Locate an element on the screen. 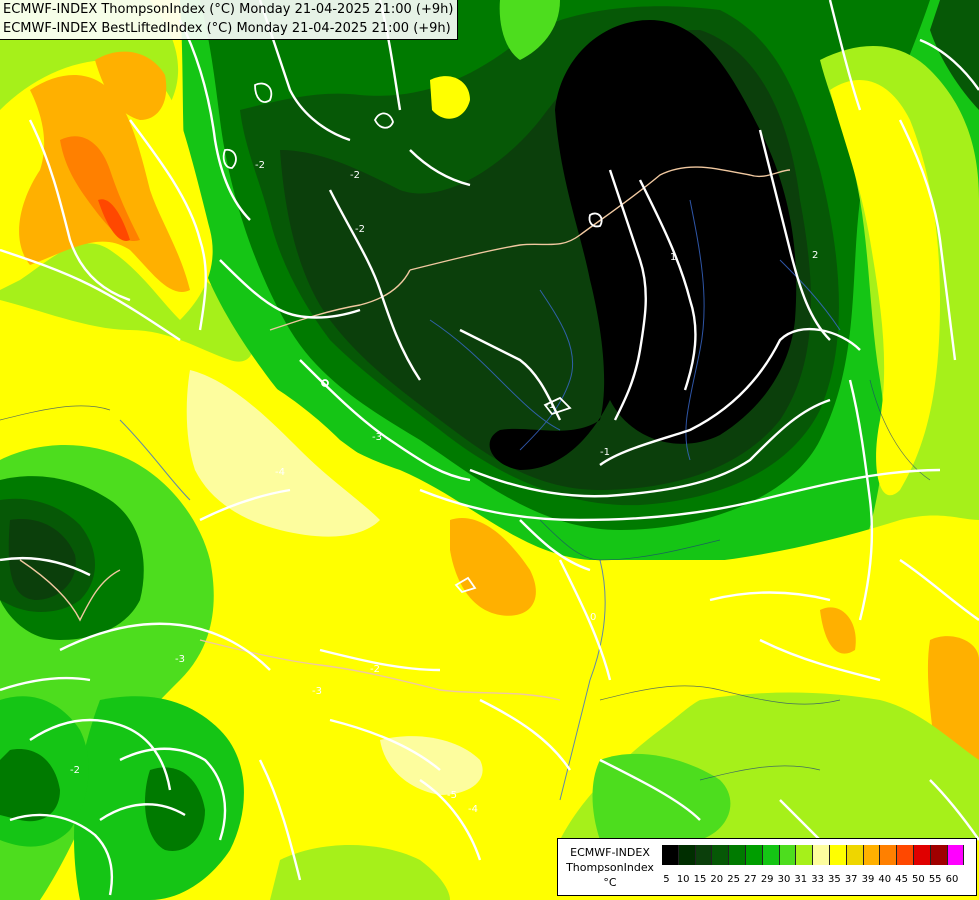 The height and width of the screenshot is (900, 979). legend-tick-label: 20 is located at coordinates (717, 879).